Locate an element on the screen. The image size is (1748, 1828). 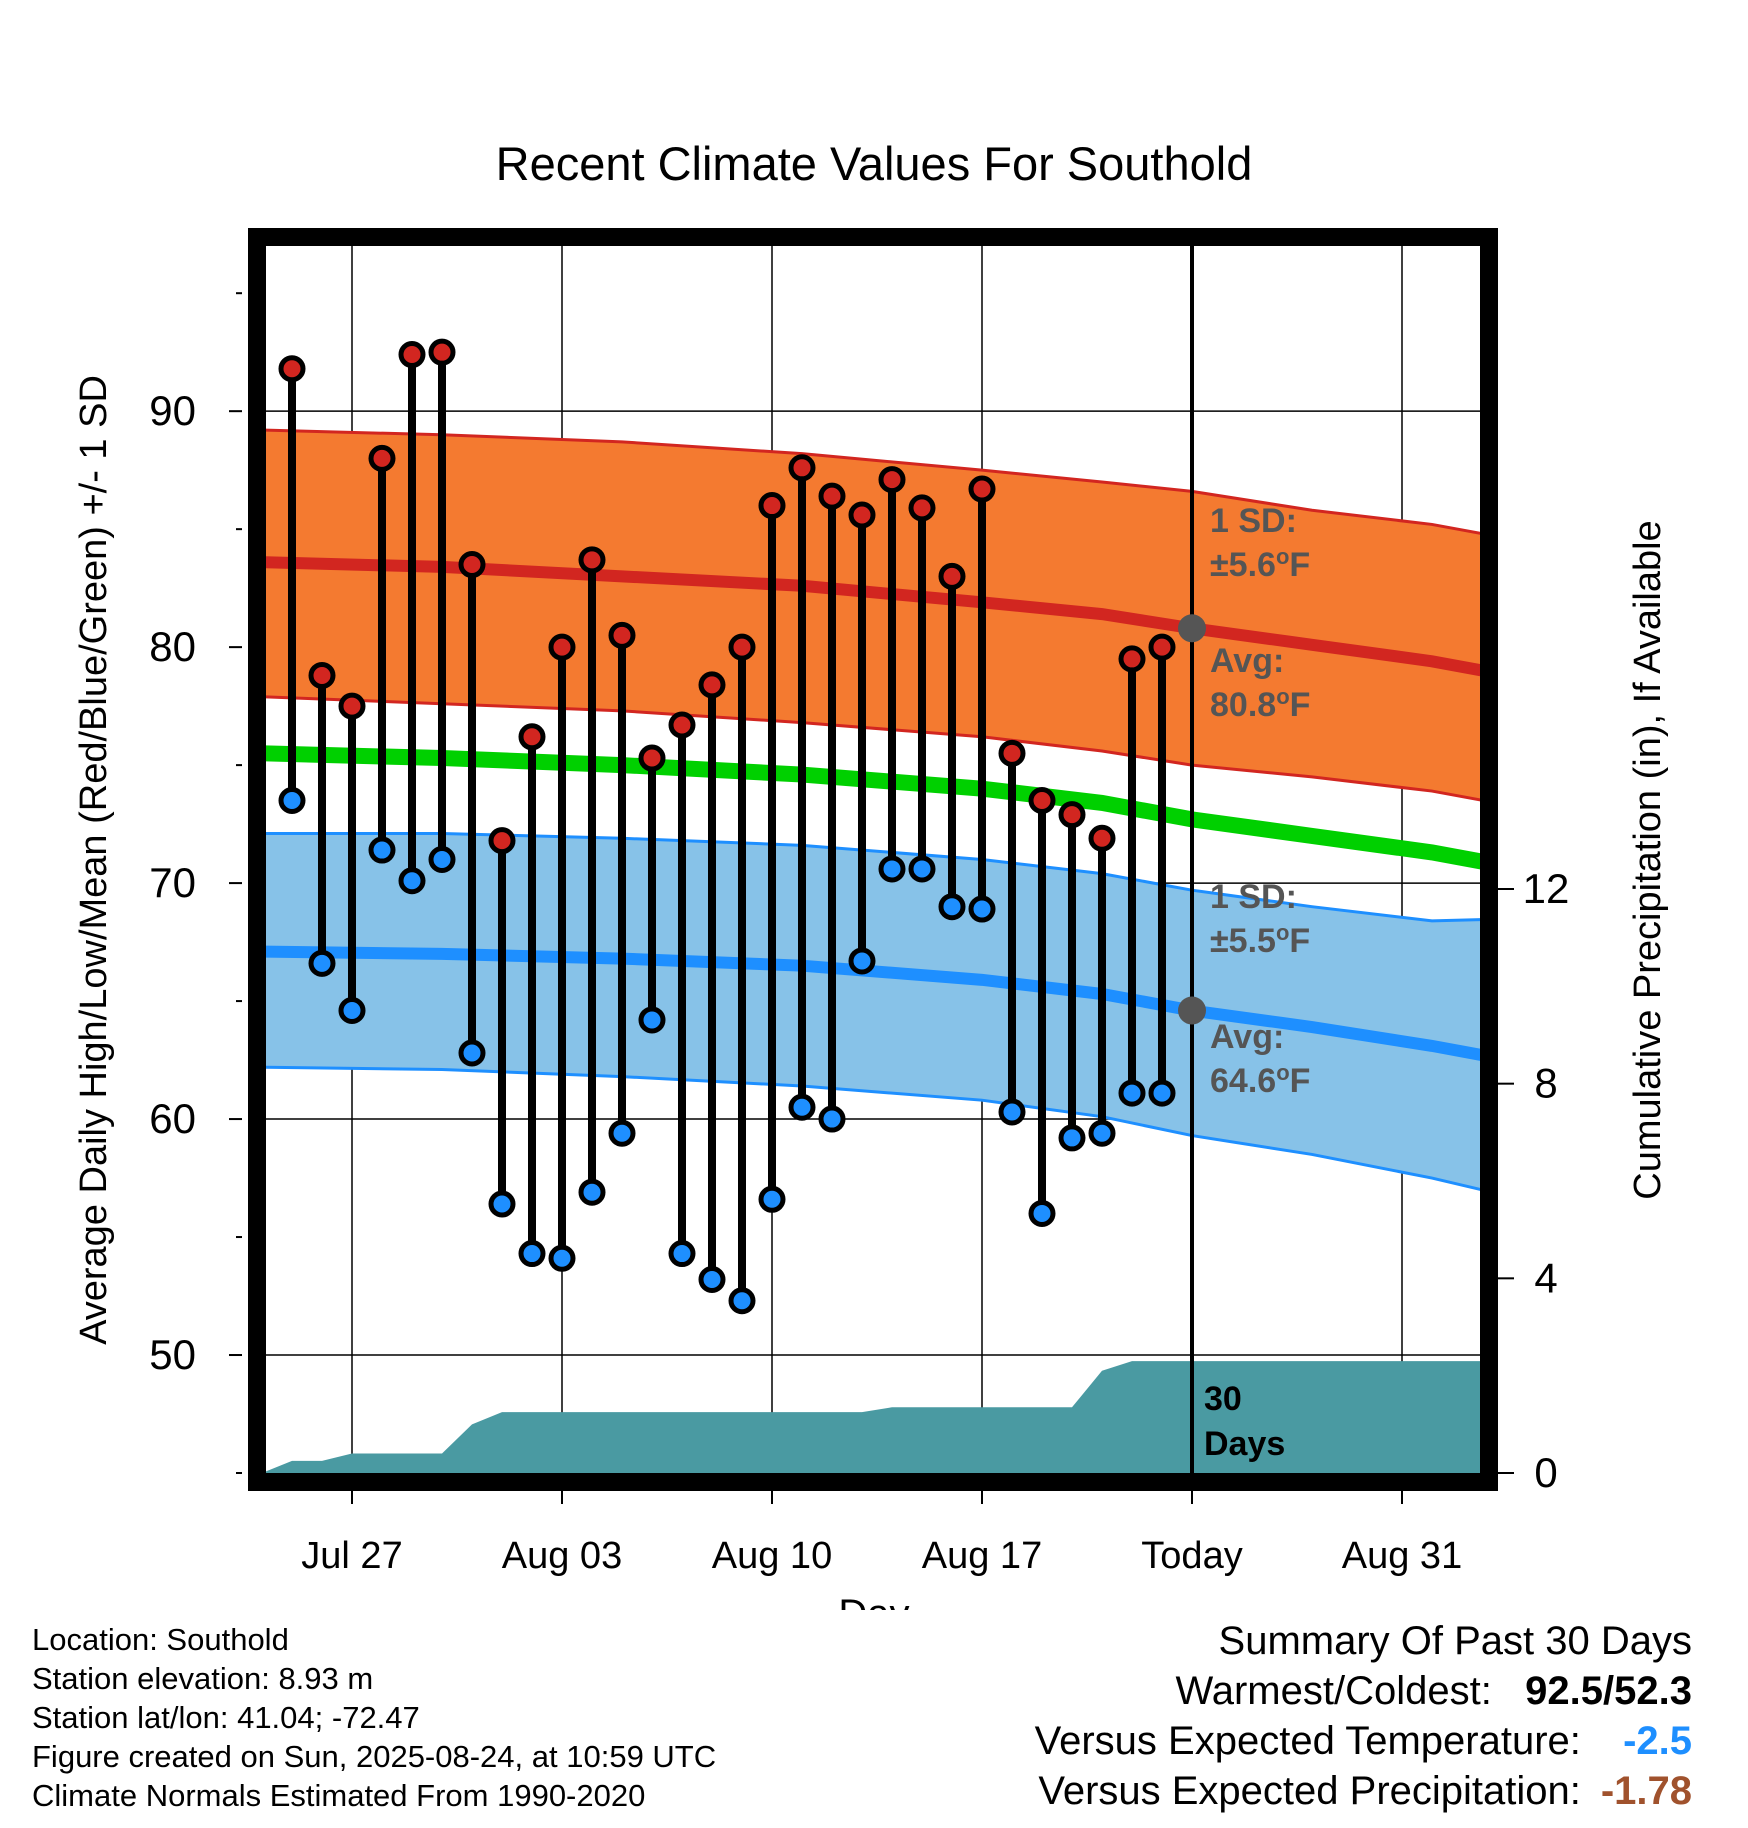
y2-tick-label: 0 is located at coordinates (1545, 1472).